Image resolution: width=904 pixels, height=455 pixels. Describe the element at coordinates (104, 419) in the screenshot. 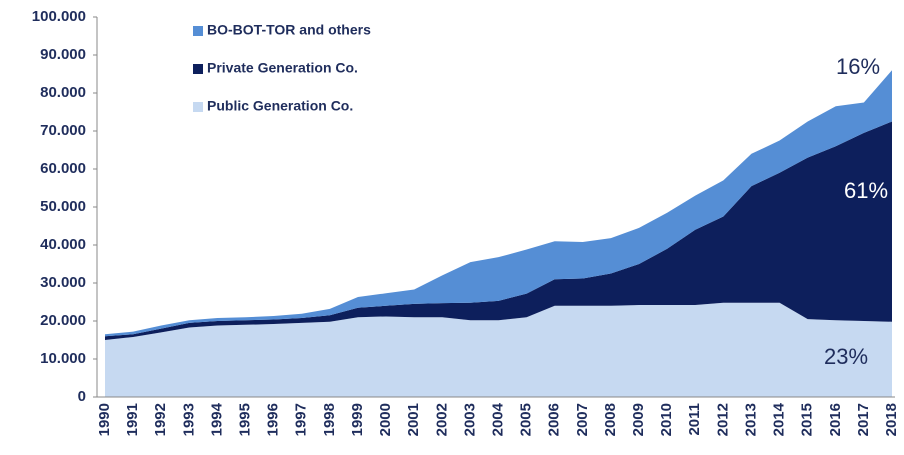

I see `x-tick-label: 1990` at that location.